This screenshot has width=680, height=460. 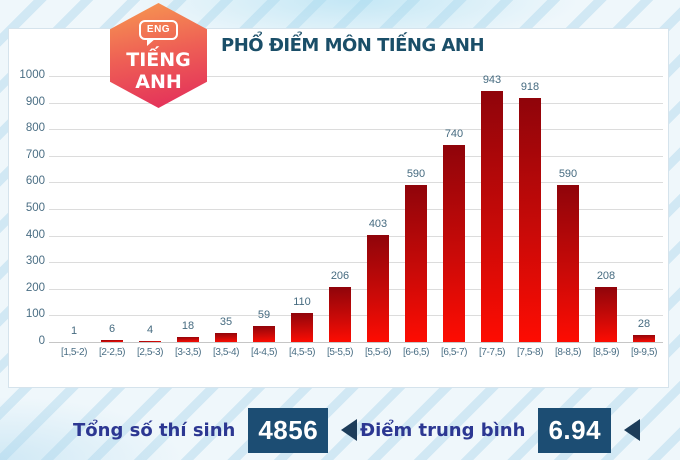 I want to click on y-tick-label: 100, so click(x=35, y=314).